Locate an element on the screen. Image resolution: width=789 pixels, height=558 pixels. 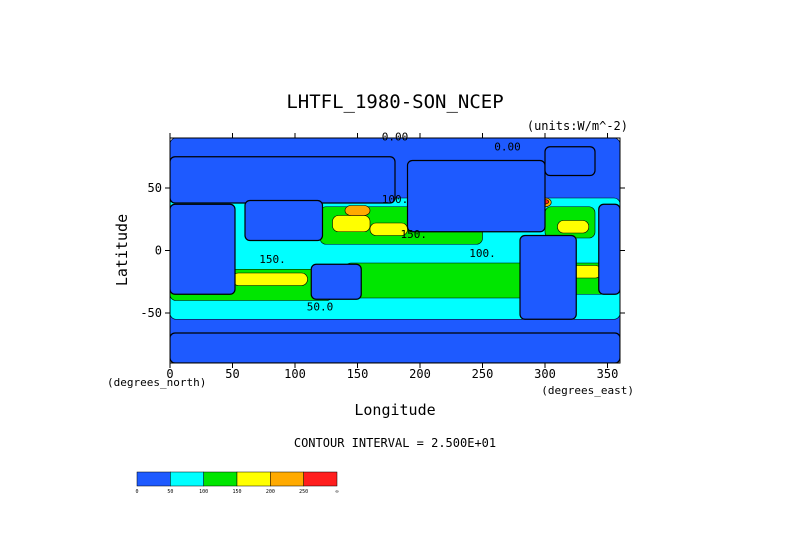
contour-label-6: 50.0 is located at coordinates (320, 307).